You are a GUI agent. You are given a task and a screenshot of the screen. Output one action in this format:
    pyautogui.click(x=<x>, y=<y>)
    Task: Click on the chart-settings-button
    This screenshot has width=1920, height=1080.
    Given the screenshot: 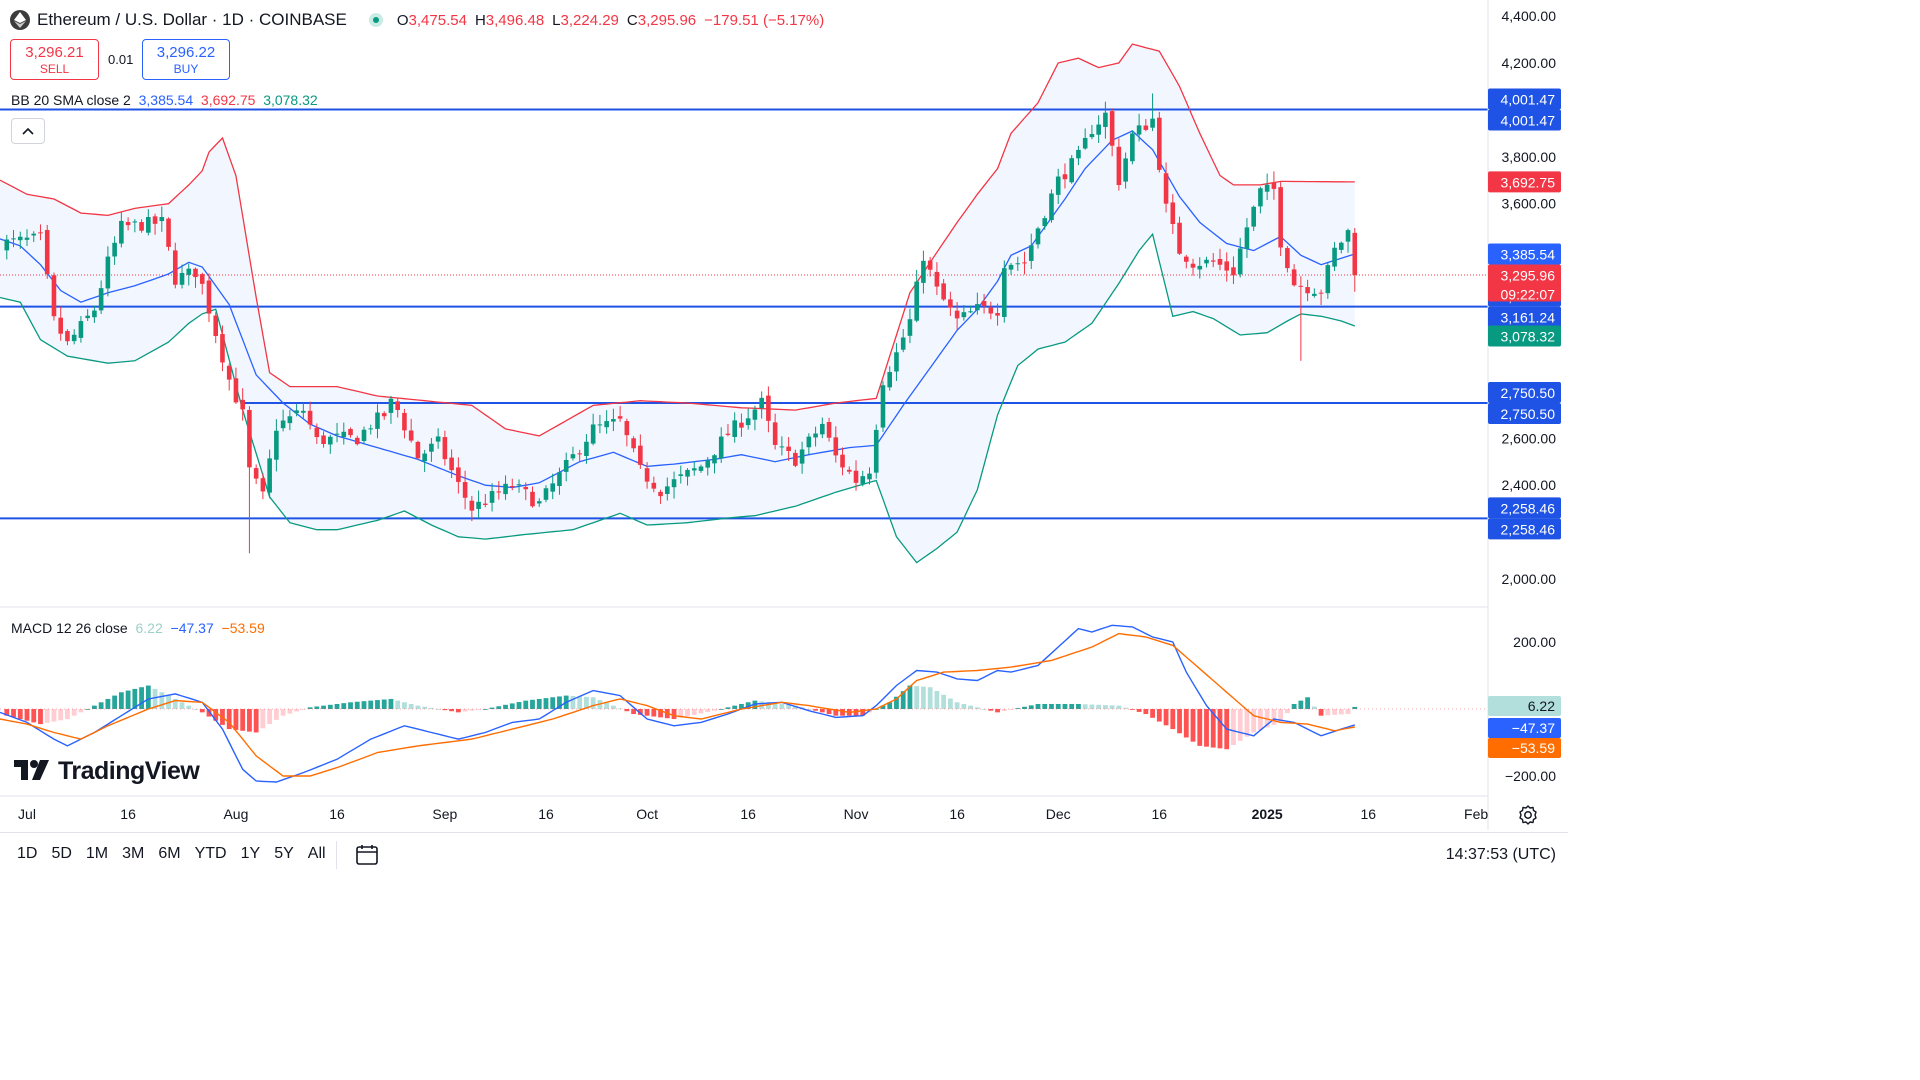 What is the action you would take?
    pyautogui.click(x=1528, y=817)
    